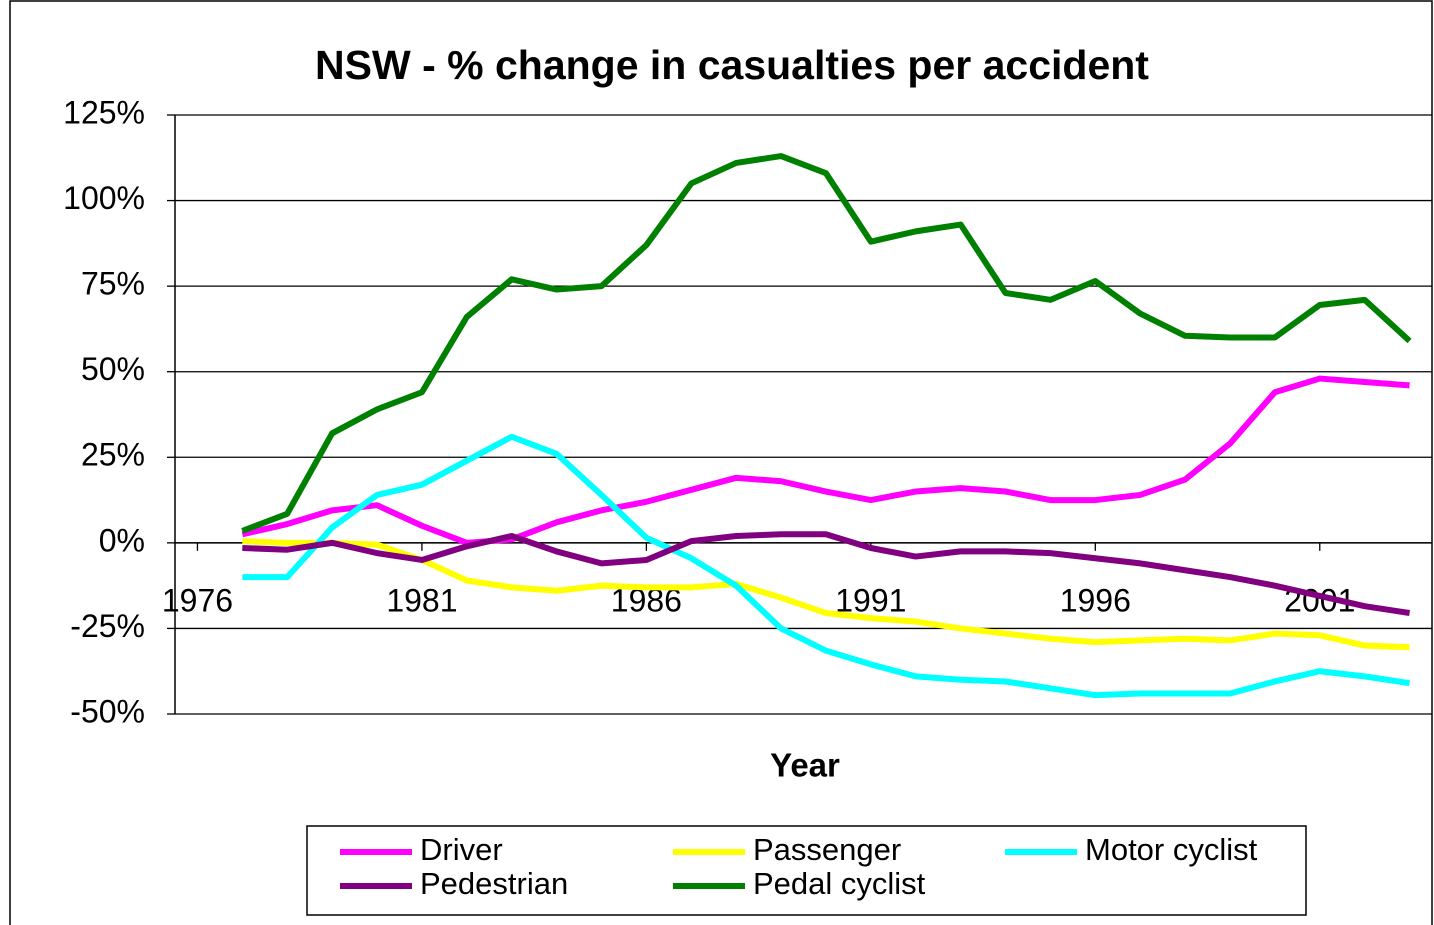  I want to click on legend-label: Motor cyclist, so click(1171, 849).